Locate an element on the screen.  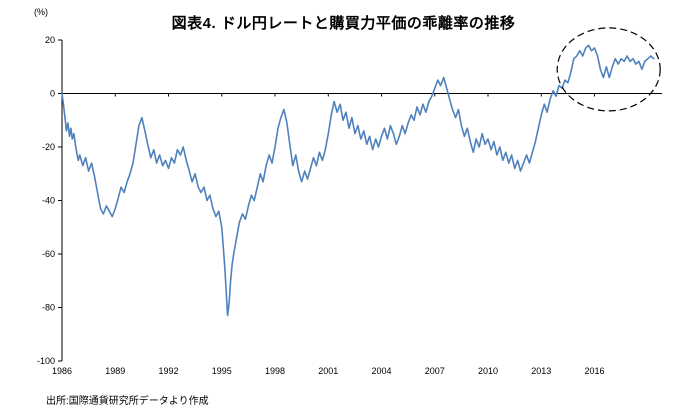
chart-title: 図表4. ドル円レートと購買力平価の乖離率の推移 is located at coordinates (343, 23).